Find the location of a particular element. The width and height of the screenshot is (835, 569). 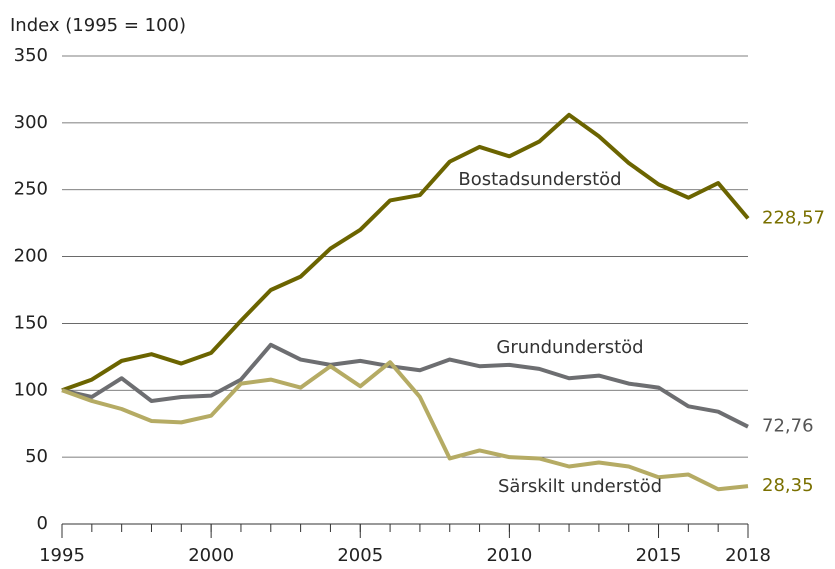

y-tick-label: 300 is located at coordinates (31, 122).